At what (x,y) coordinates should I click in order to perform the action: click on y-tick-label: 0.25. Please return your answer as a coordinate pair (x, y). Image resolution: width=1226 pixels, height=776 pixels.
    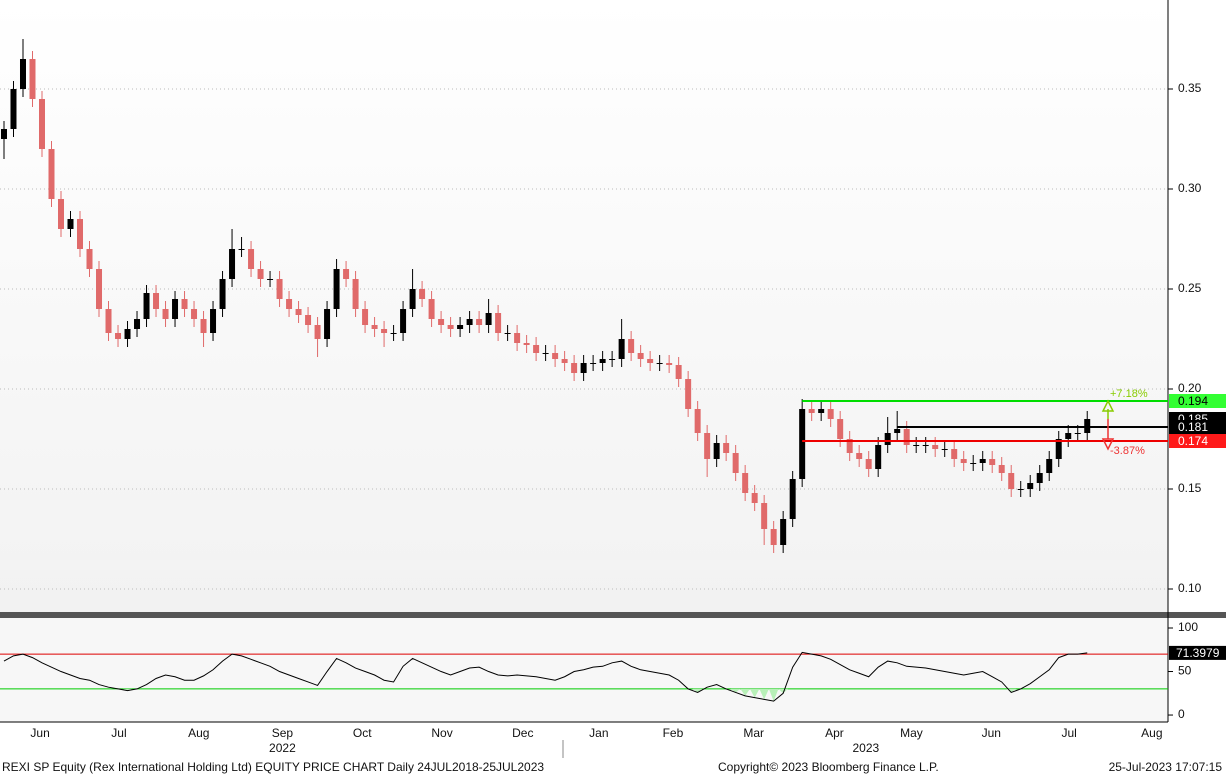
    Looking at the image, I should click on (1190, 288).